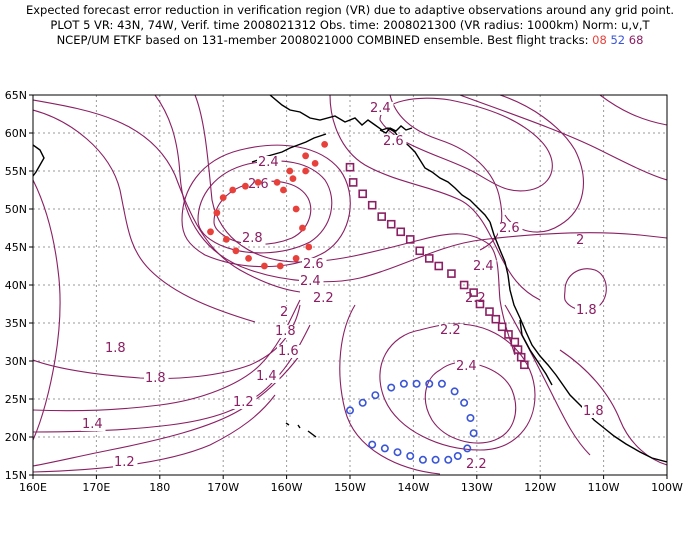 The image size is (700, 540). What do you see at coordinates (39, 160) in the screenshot?
I see `coastline-asia` at bounding box center [39, 160].